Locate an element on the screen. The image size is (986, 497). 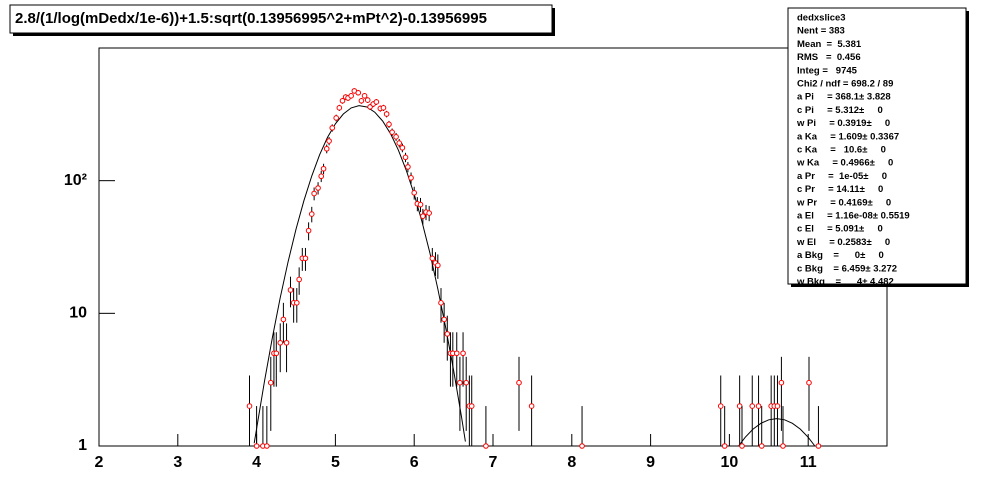
x-tick-label: 9 is located at coordinates (650, 462).